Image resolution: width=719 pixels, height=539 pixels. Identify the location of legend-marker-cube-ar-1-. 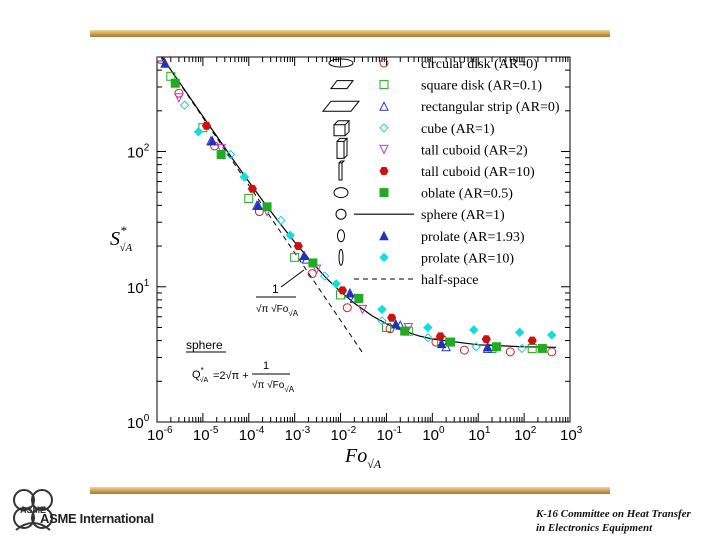
(384, 128).